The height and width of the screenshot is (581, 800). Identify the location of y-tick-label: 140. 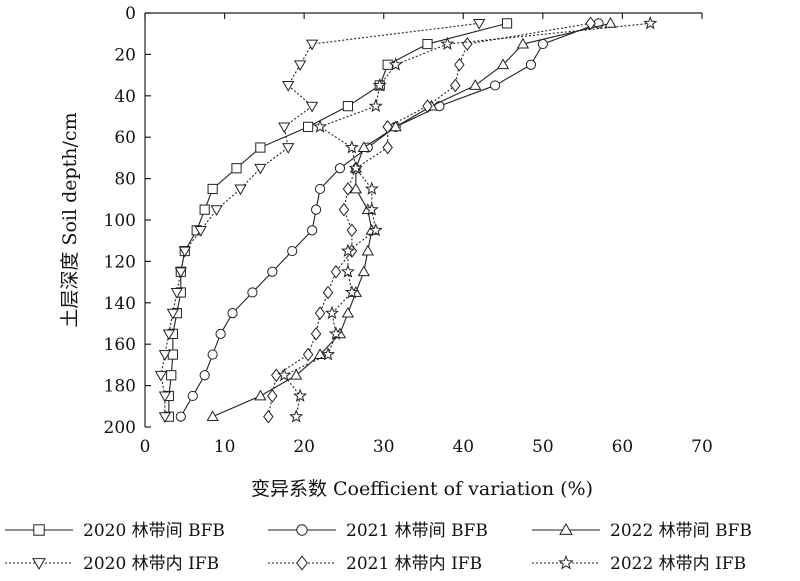
(120, 304).